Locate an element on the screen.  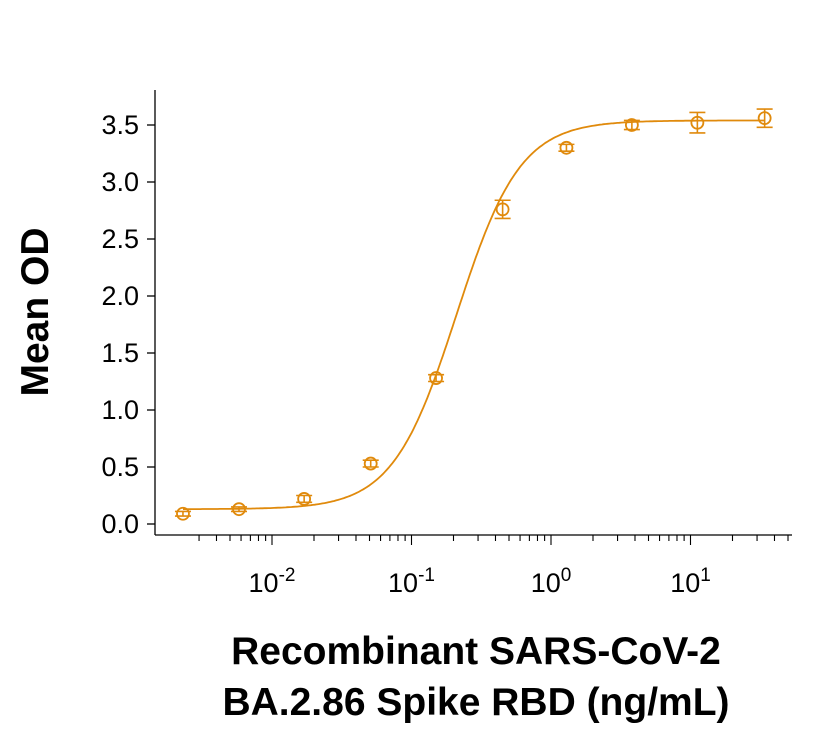
x-tick-label: 10⁰ is located at coordinates (551, 581).